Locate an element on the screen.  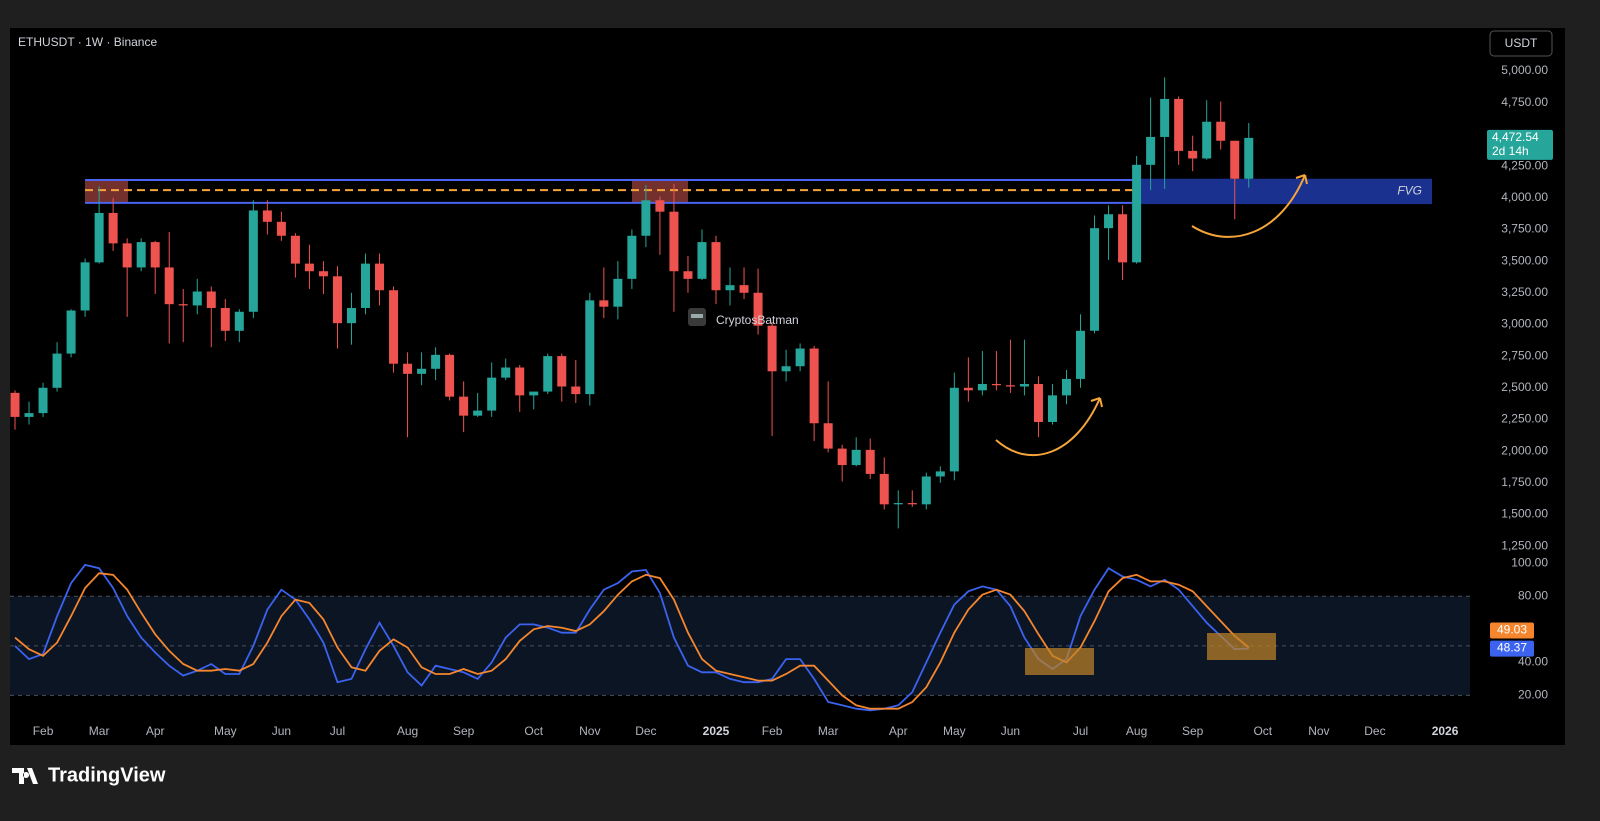
y2-tick-label: 80.00 is located at coordinates (1533, 595).